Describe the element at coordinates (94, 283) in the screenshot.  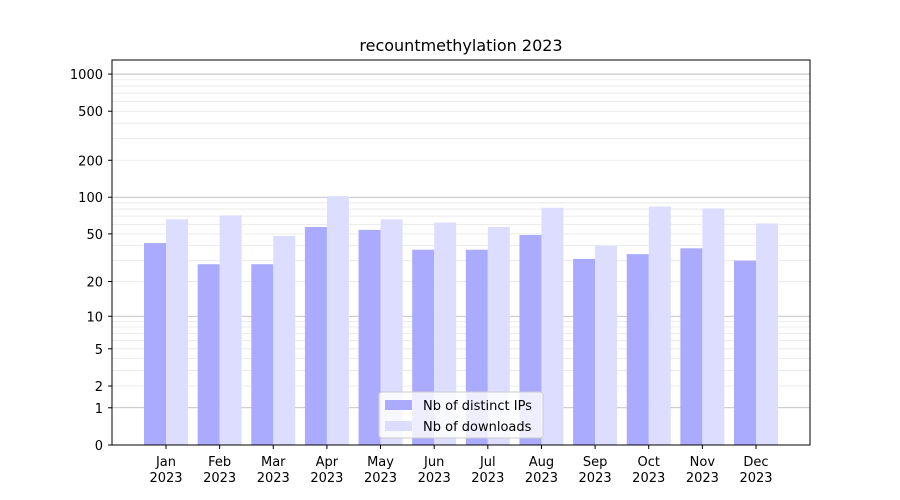
I see `y-tick-label: 20` at that location.